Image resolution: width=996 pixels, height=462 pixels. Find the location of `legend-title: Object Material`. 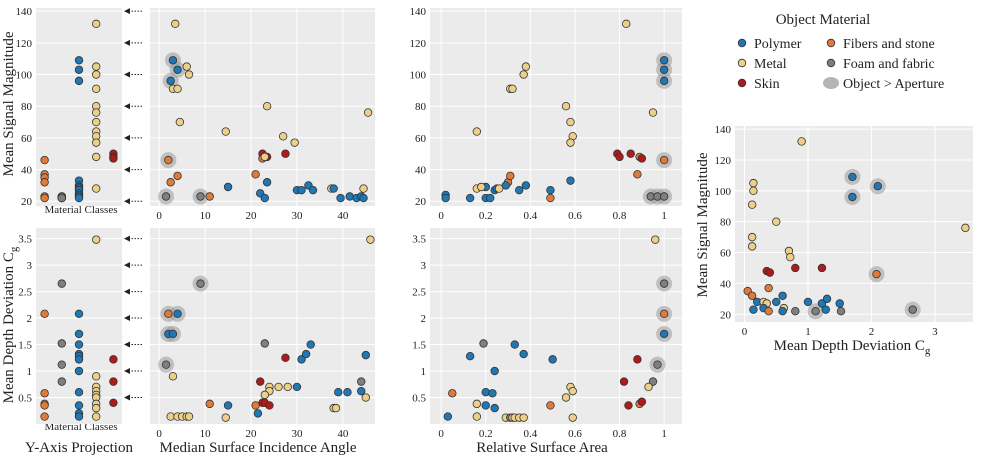

legend-title: Object Material is located at coordinates (823, 20).